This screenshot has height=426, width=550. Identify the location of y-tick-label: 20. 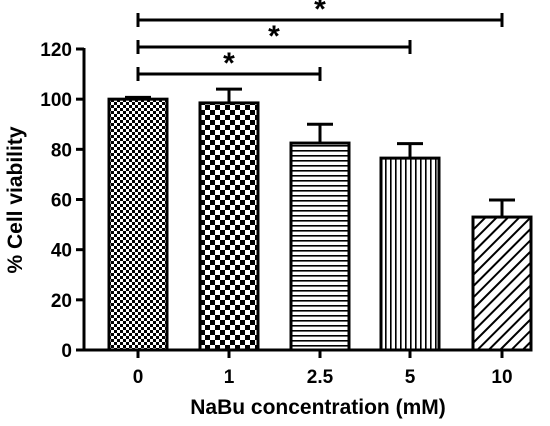
(61, 301).